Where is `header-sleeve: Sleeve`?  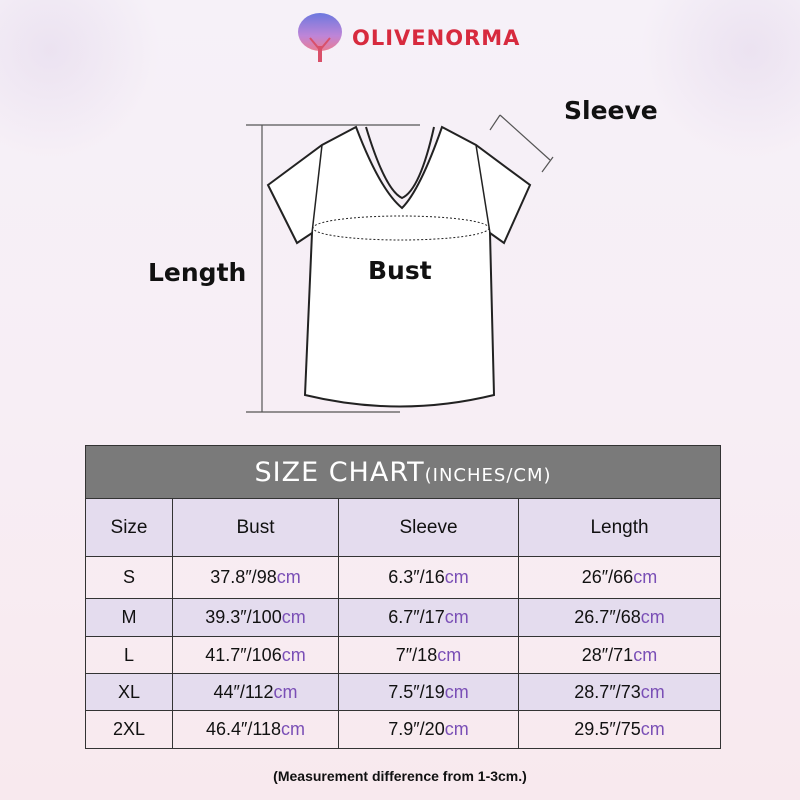 header-sleeve: Sleeve is located at coordinates (428, 527).